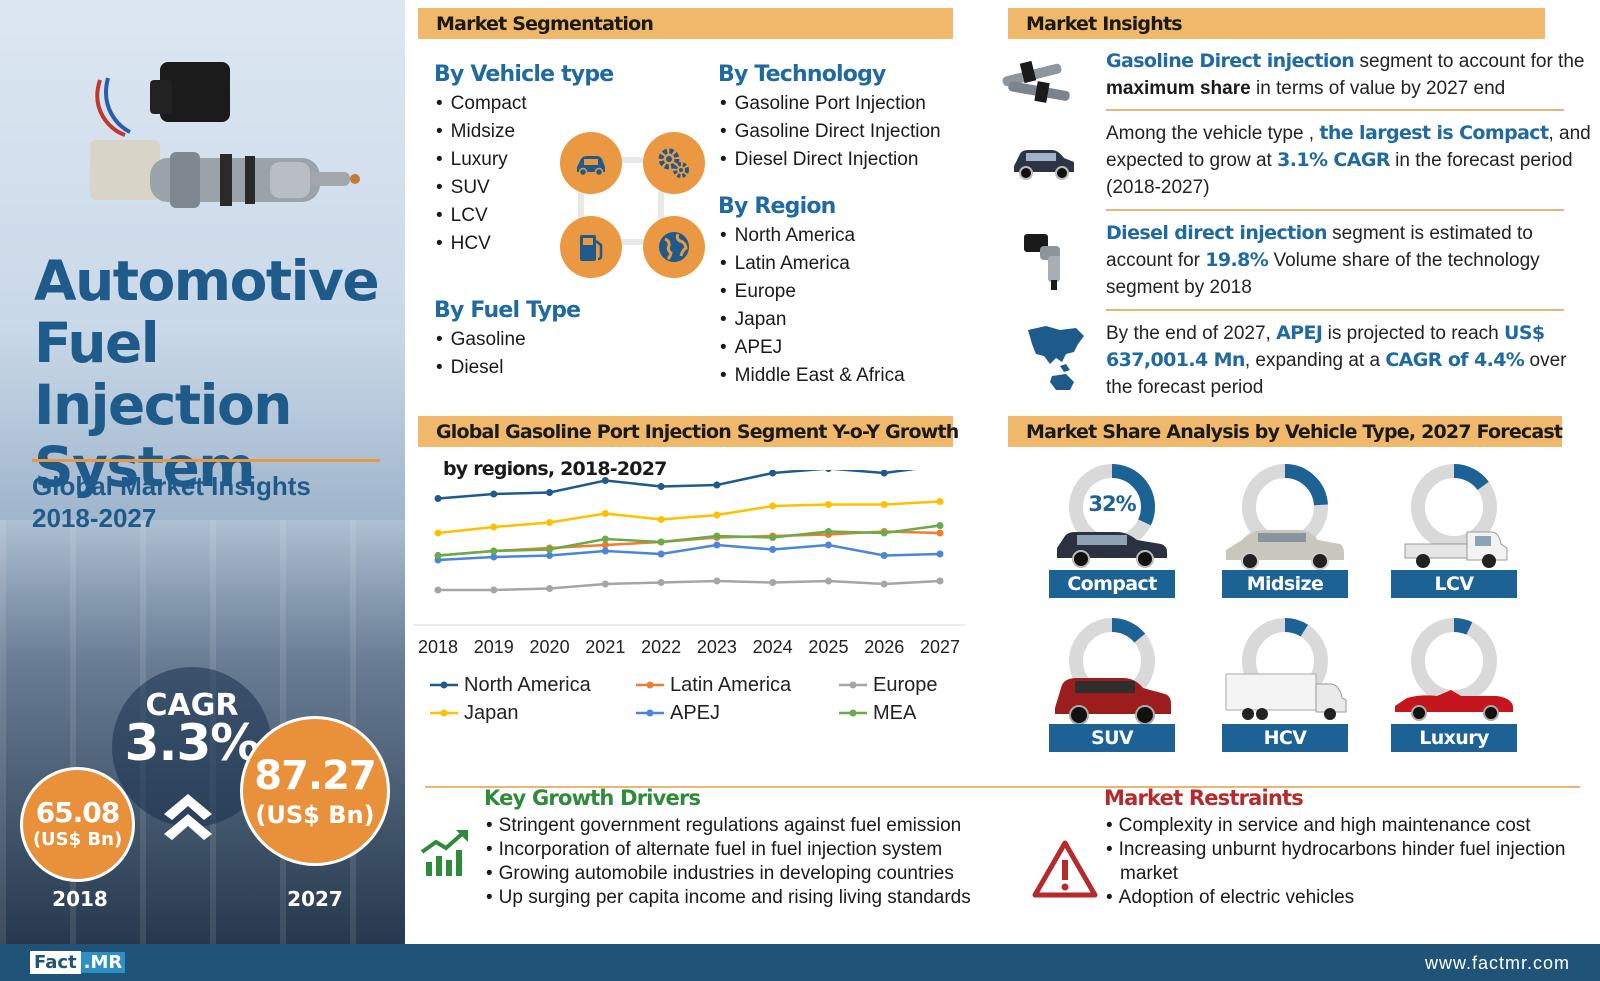 This screenshot has height=981, width=1600. What do you see at coordinates (1454, 507) in the screenshot?
I see `share-donut` at bounding box center [1454, 507].